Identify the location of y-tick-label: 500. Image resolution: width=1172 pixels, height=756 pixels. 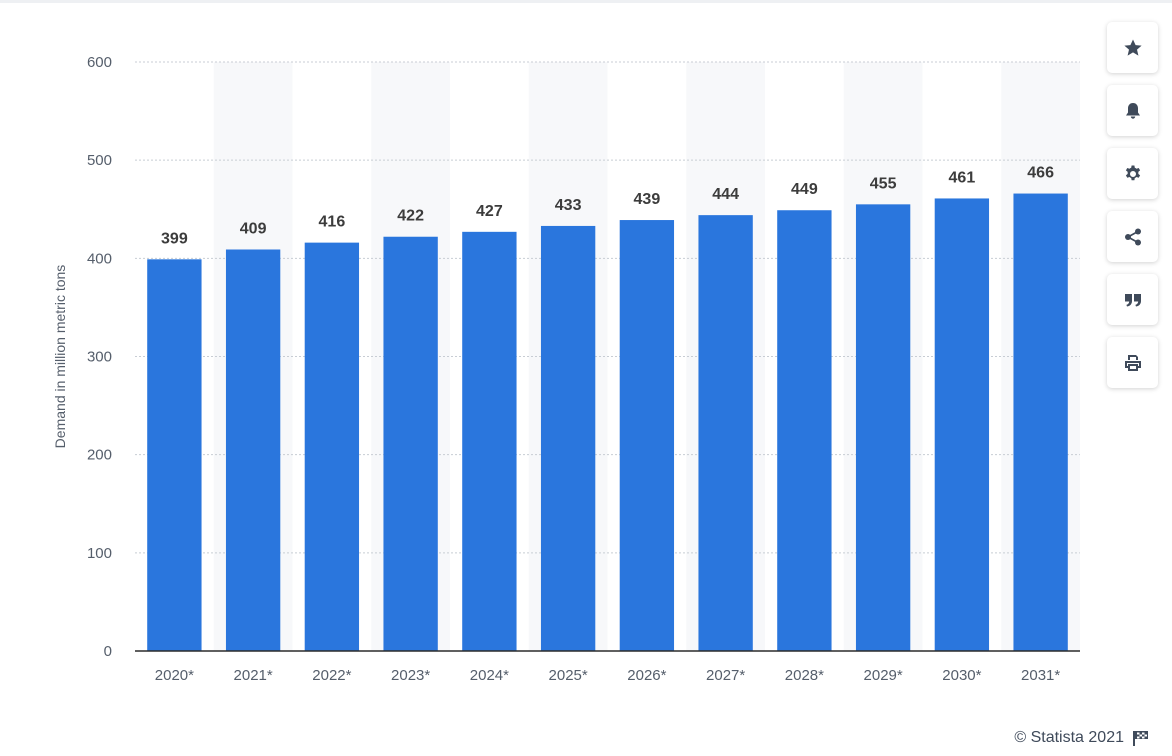
(99, 160).